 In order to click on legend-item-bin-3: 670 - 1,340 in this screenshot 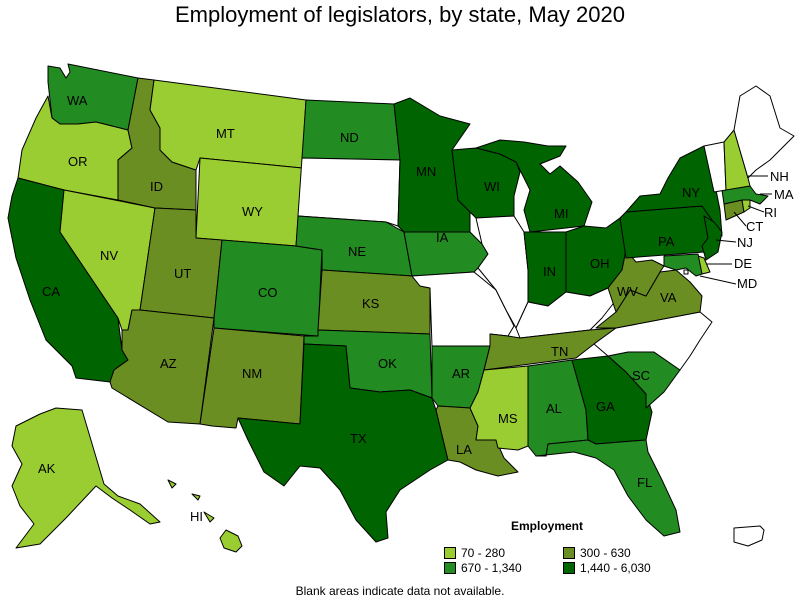, I will do `click(483, 568)`.